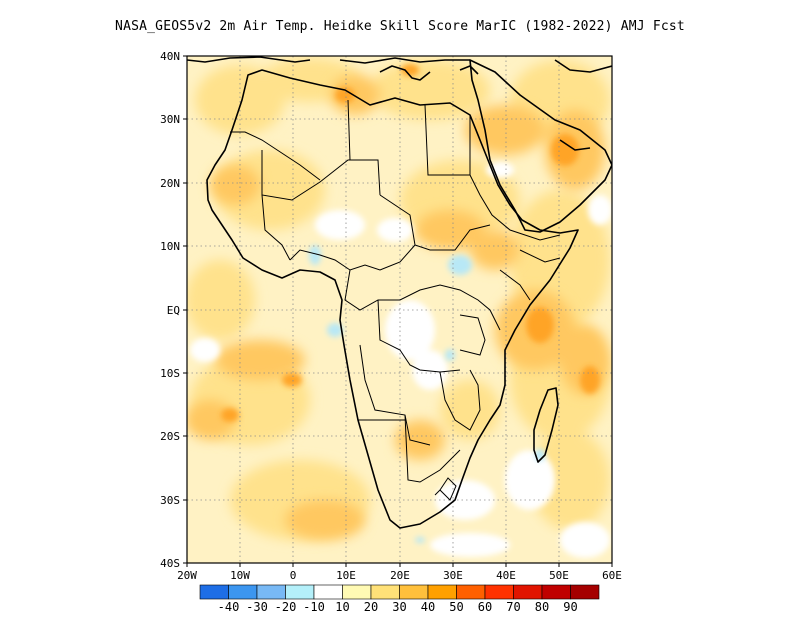  Describe the element at coordinates (542, 607) in the screenshot. I see `colorbar-label: 80` at that location.